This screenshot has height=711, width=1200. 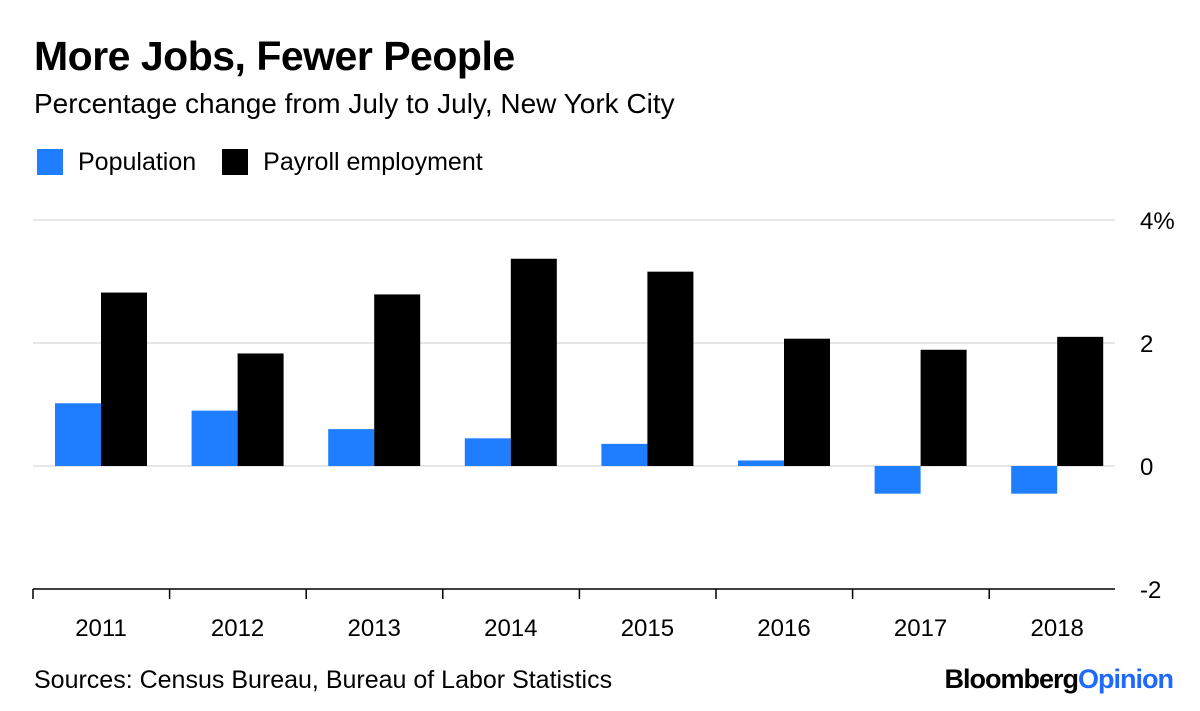 I want to click on legend-item-population: Population, so click(x=116, y=162).